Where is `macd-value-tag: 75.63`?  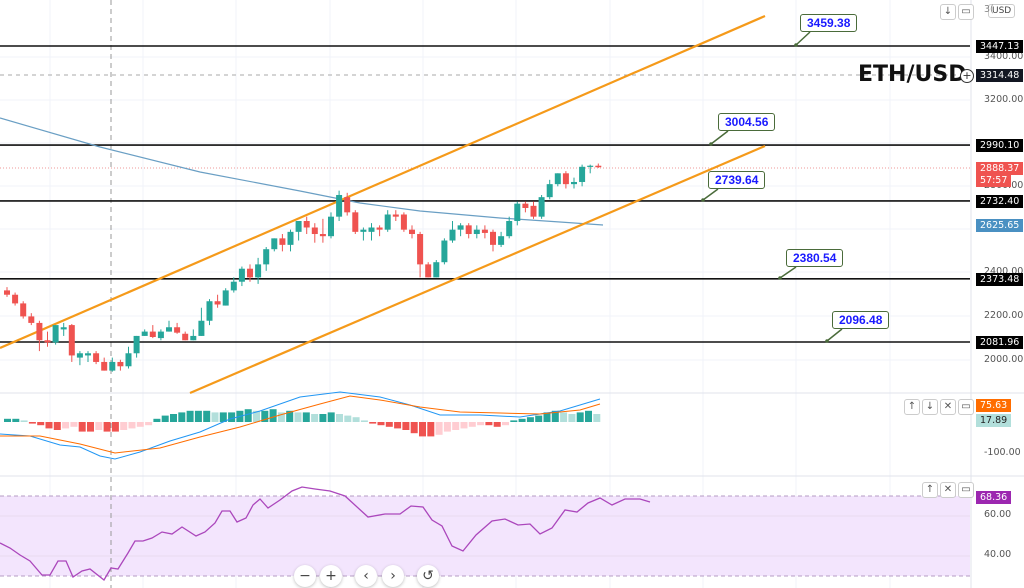
macd-value-tag: 75.63 is located at coordinates (994, 405).